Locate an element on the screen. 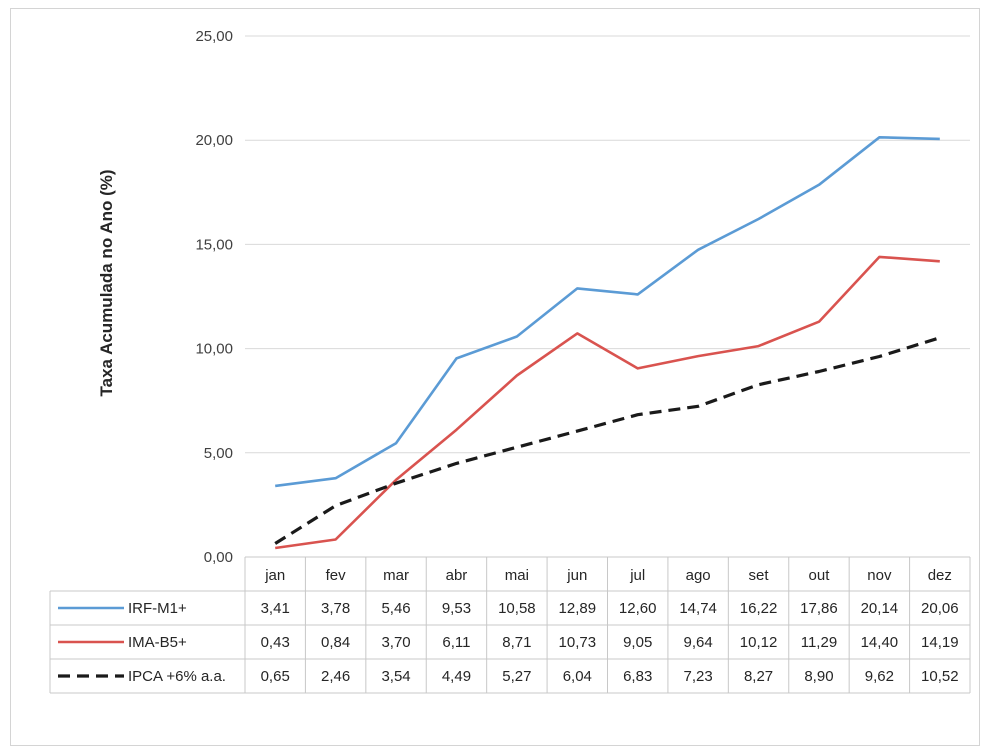 This screenshot has width=989, height=754. data-value-label: 10,73 is located at coordinates (578, 642).